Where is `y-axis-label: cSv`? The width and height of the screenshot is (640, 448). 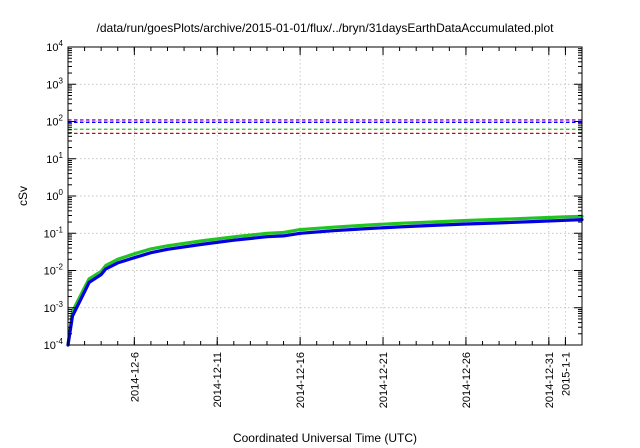 y-axis-label: cSv is located at coordinates (23, 196).